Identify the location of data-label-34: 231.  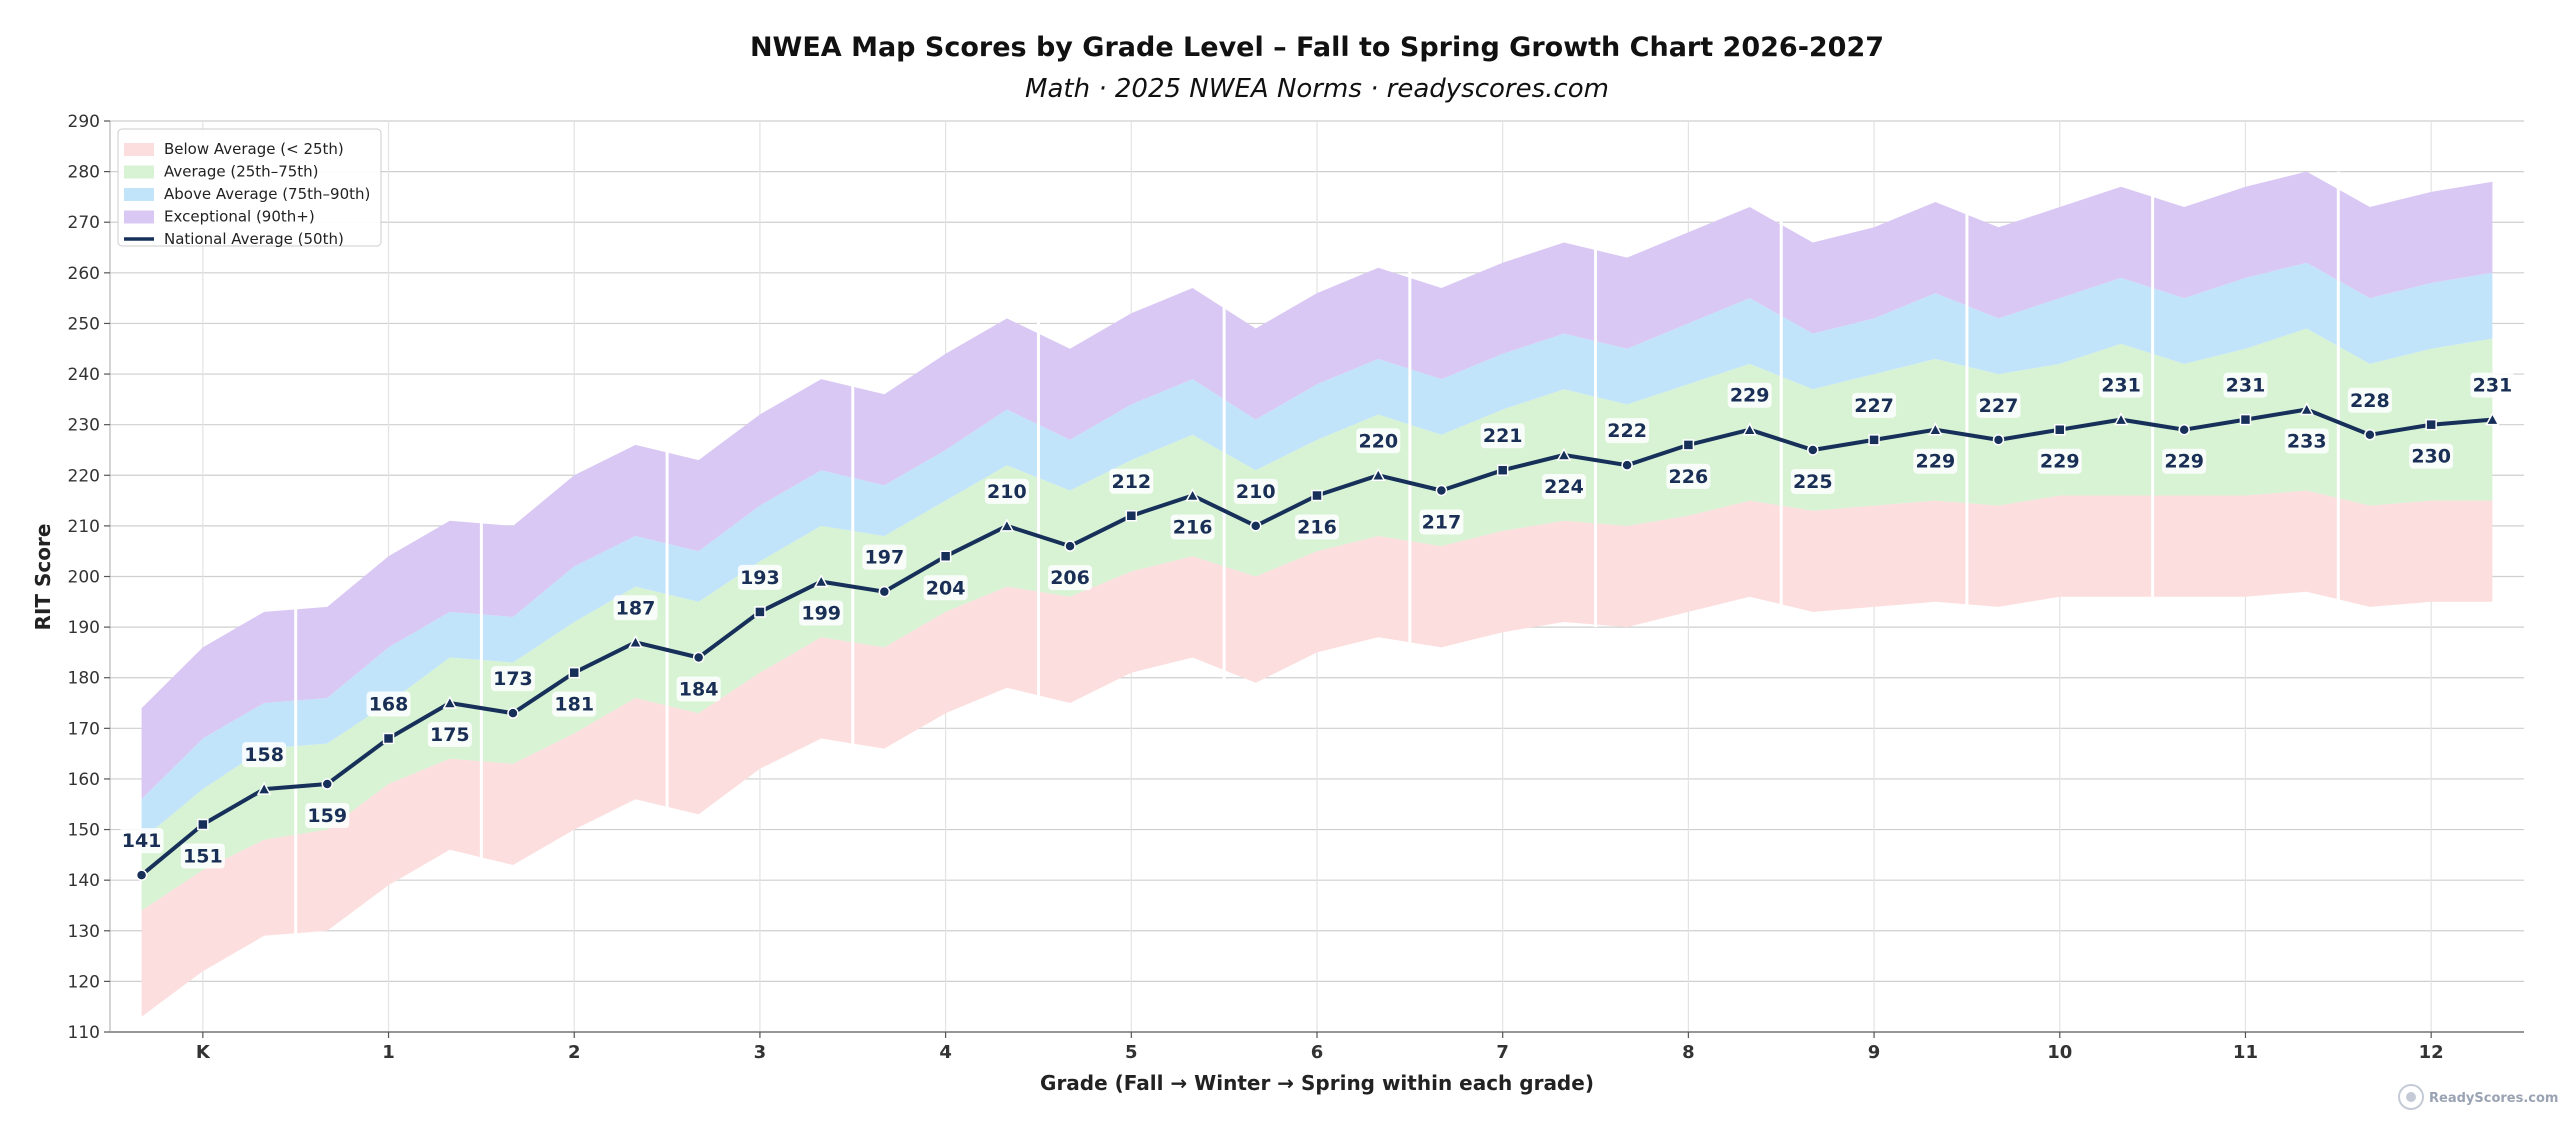
(2246, 386).